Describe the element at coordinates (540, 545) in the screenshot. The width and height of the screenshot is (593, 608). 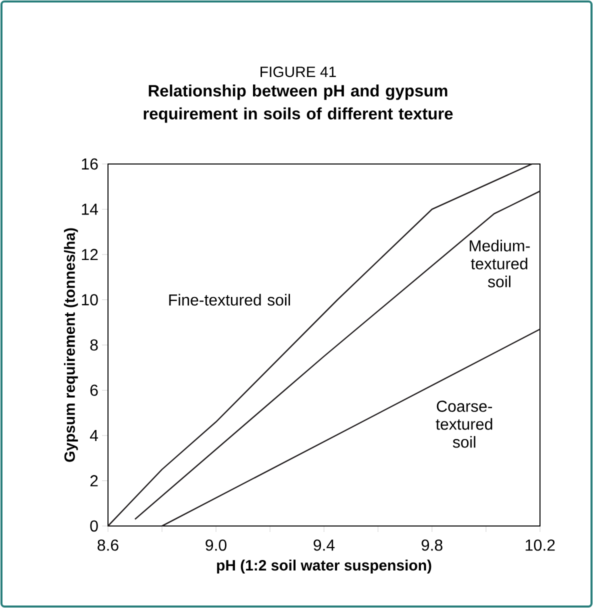
I see `x-tick-label: 10.2` at that location.